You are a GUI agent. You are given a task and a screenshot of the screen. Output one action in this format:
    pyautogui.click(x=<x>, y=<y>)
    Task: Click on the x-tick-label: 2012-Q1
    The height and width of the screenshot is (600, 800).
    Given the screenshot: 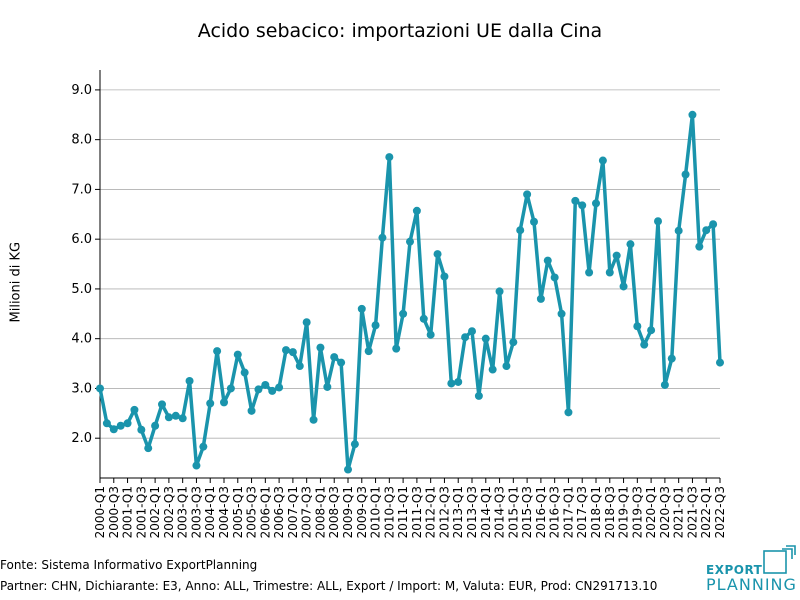 What is the action you would take?
    pyautogui.click(x=431, y=512)
    